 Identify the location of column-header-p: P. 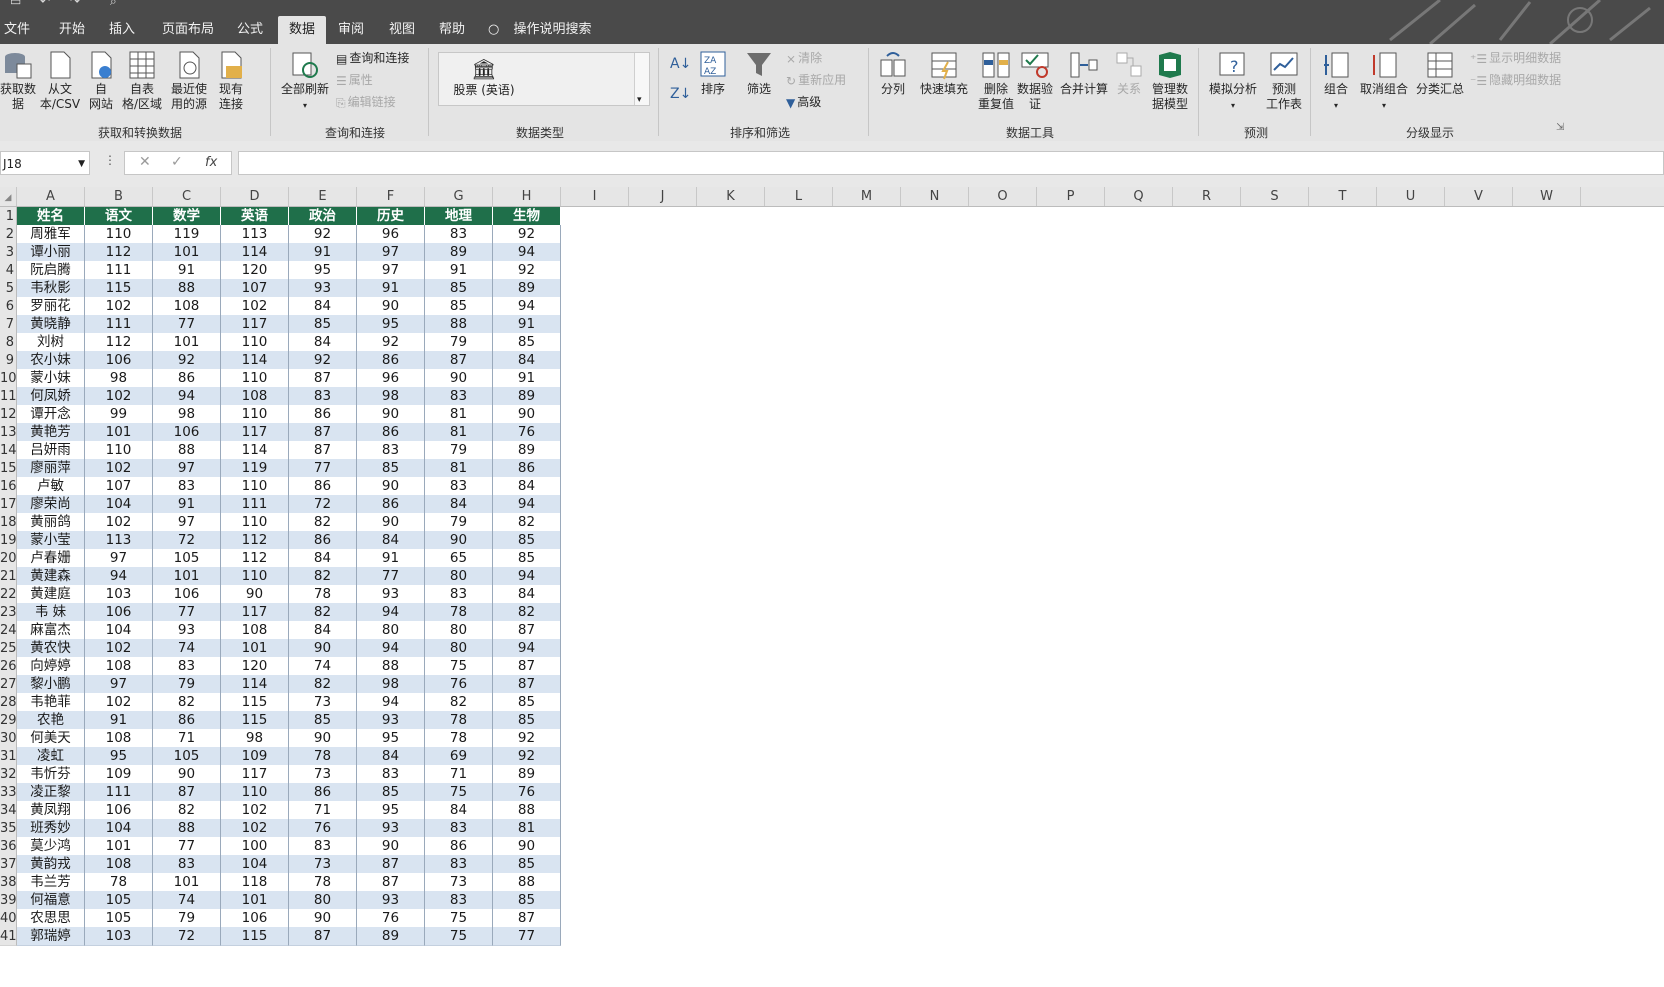
(1071, 196).